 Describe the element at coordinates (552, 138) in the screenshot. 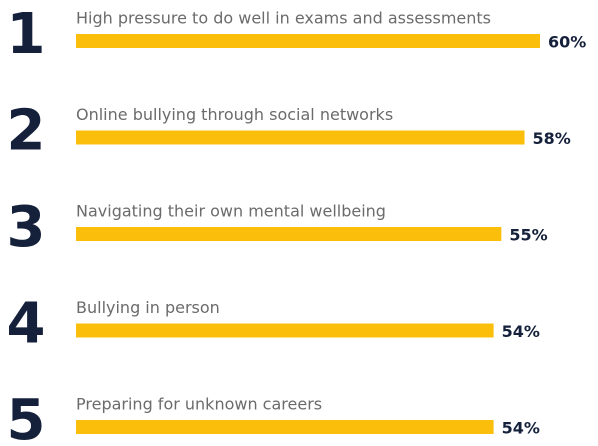

I see `value-label: 58%` at that location.